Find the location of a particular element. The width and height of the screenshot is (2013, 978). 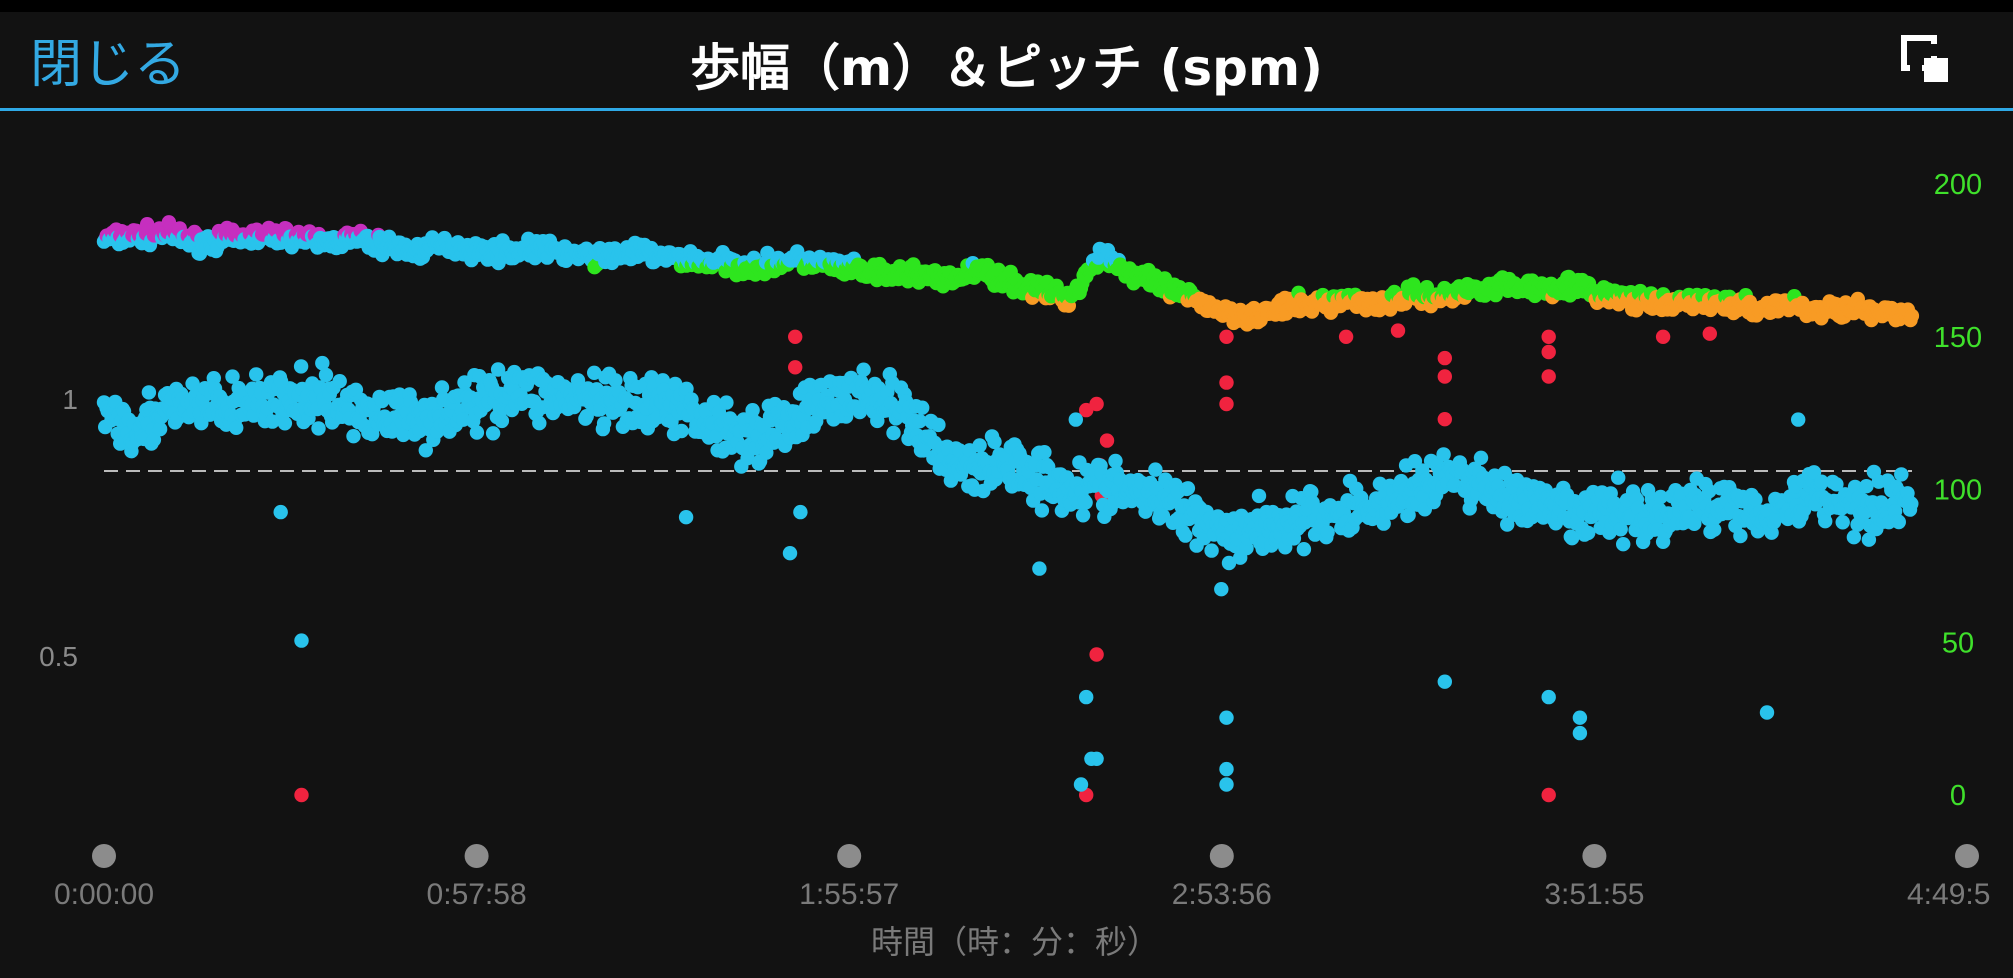

right-tick-label: 50 is located at coordinates (1958, 643).